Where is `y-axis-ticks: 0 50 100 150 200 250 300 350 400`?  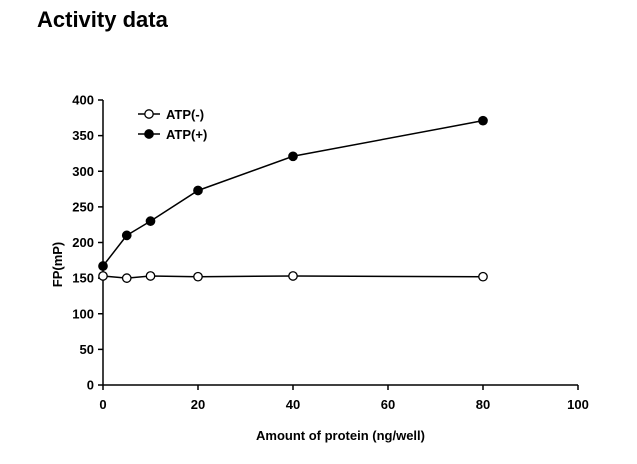
y-axis-ticks: 0 50 100 150 200 250 300 350 400 is located at coordinates (87, 243).